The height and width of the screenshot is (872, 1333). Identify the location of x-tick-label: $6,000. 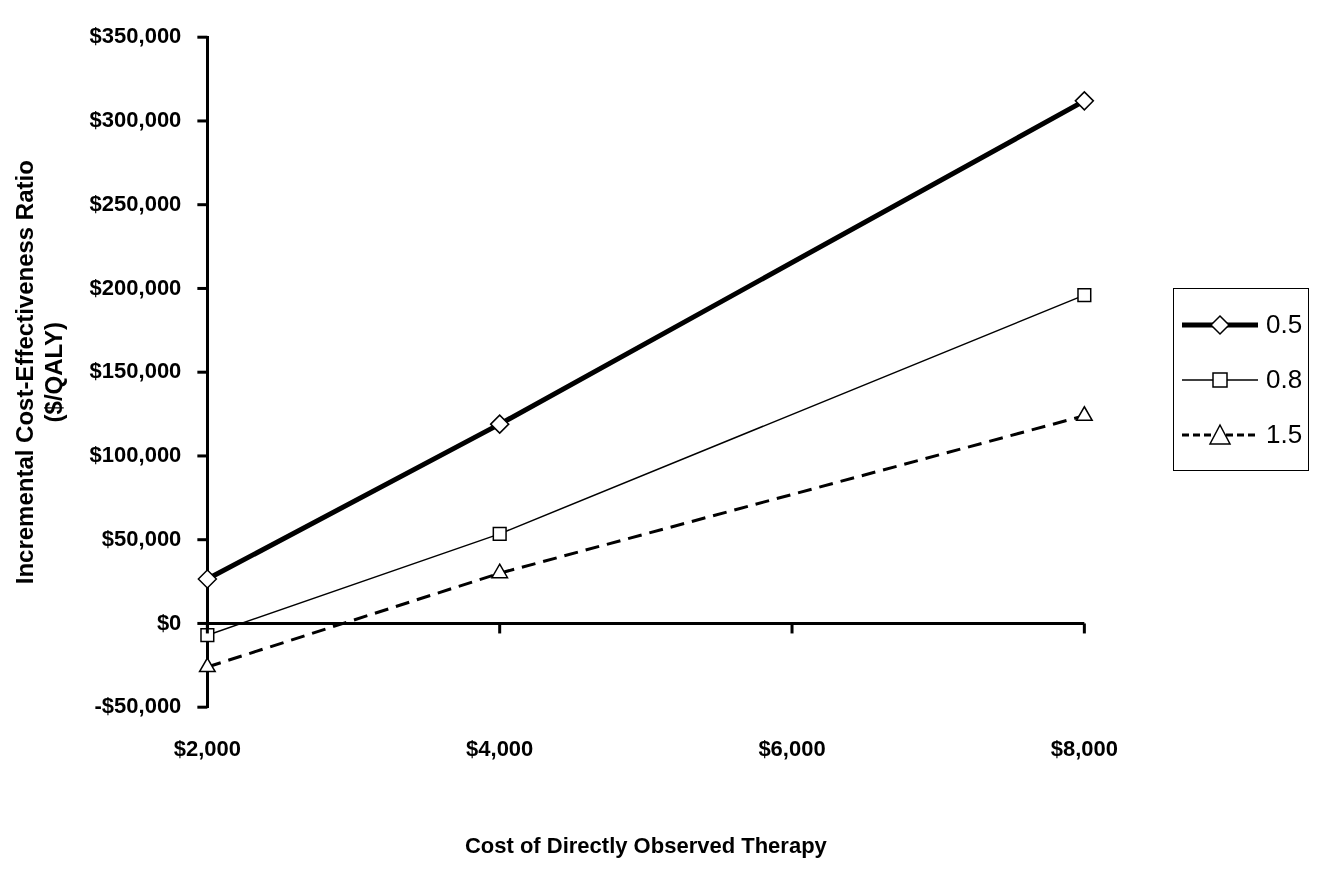
(792, 749).